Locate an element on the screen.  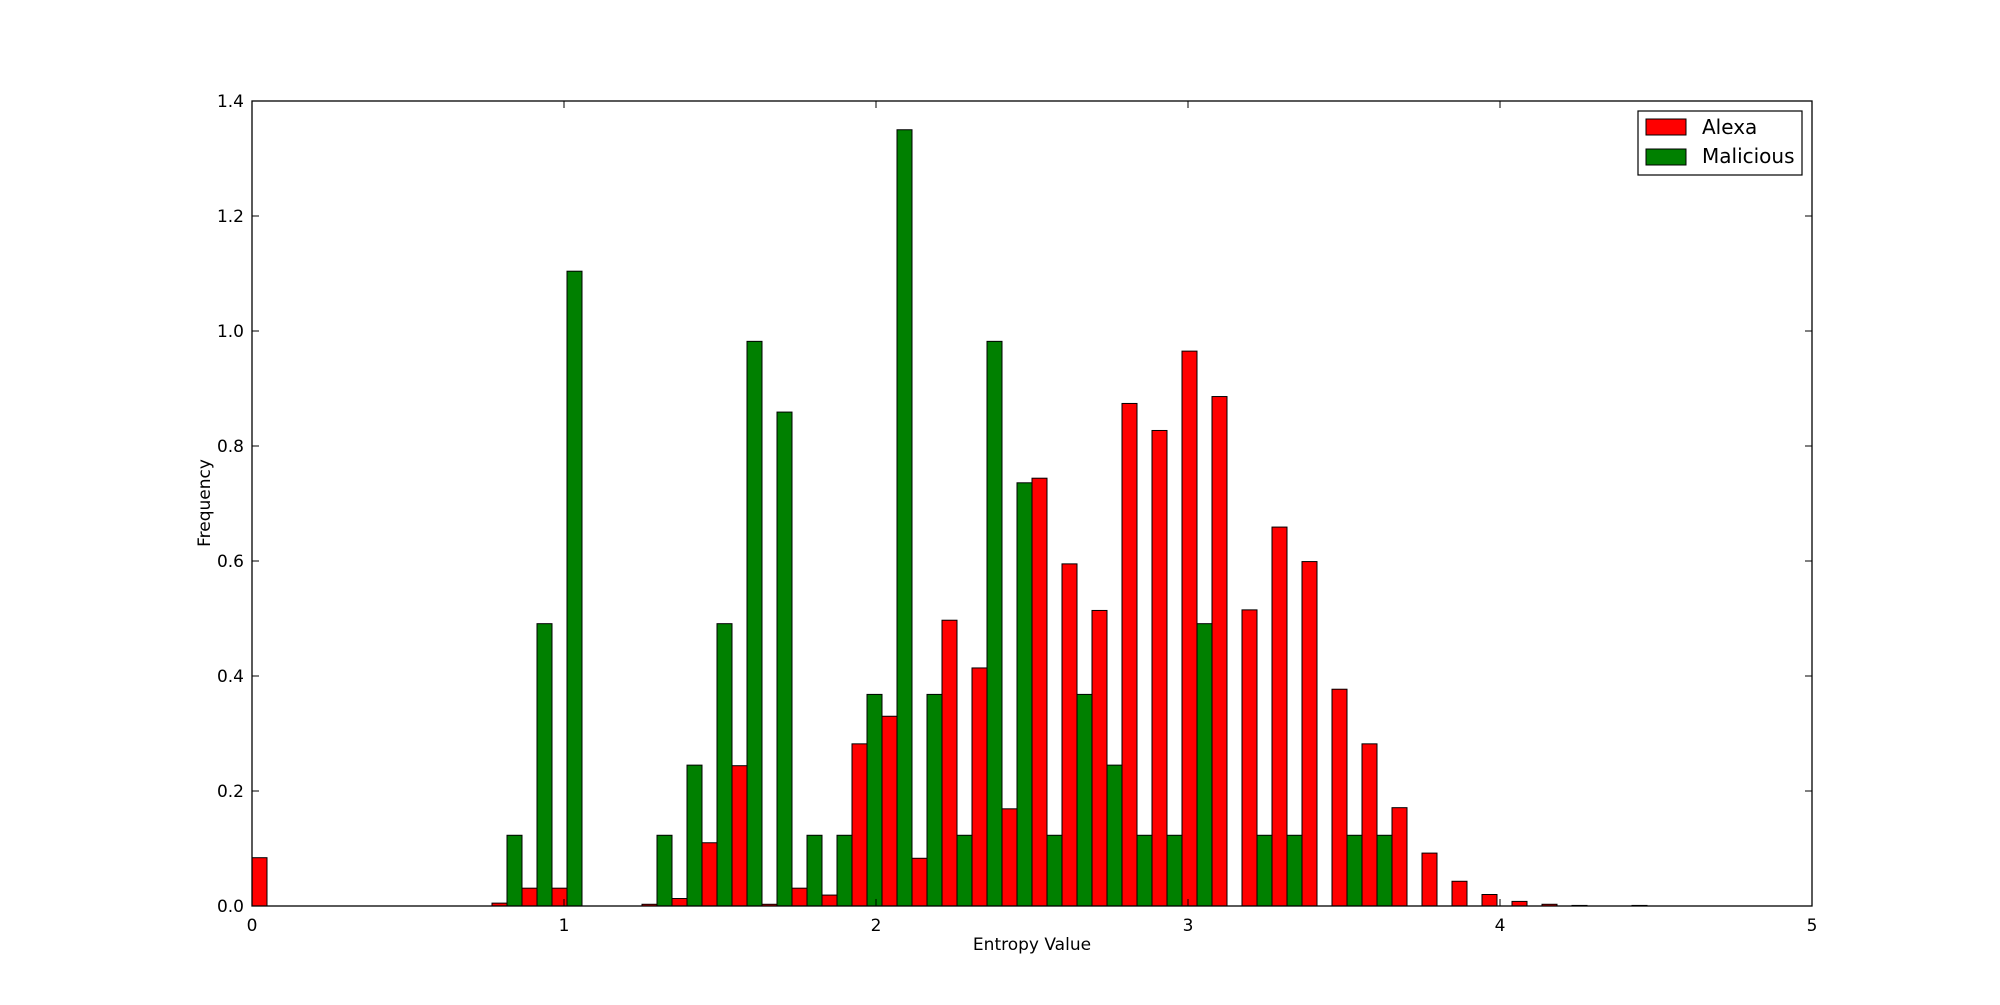
x-axis-label: Entropy Value is located at coordinates (1032, 945).